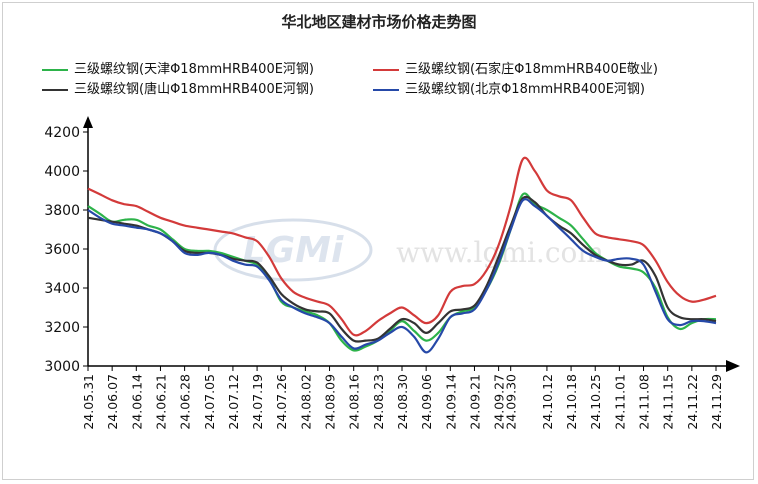 The width and height of the screenshot is (758, 484). I want to click on legend-item-tangshan: 三级螺纹钢(唐山Φ18mmHRB400E河钢), so click(178, 87).